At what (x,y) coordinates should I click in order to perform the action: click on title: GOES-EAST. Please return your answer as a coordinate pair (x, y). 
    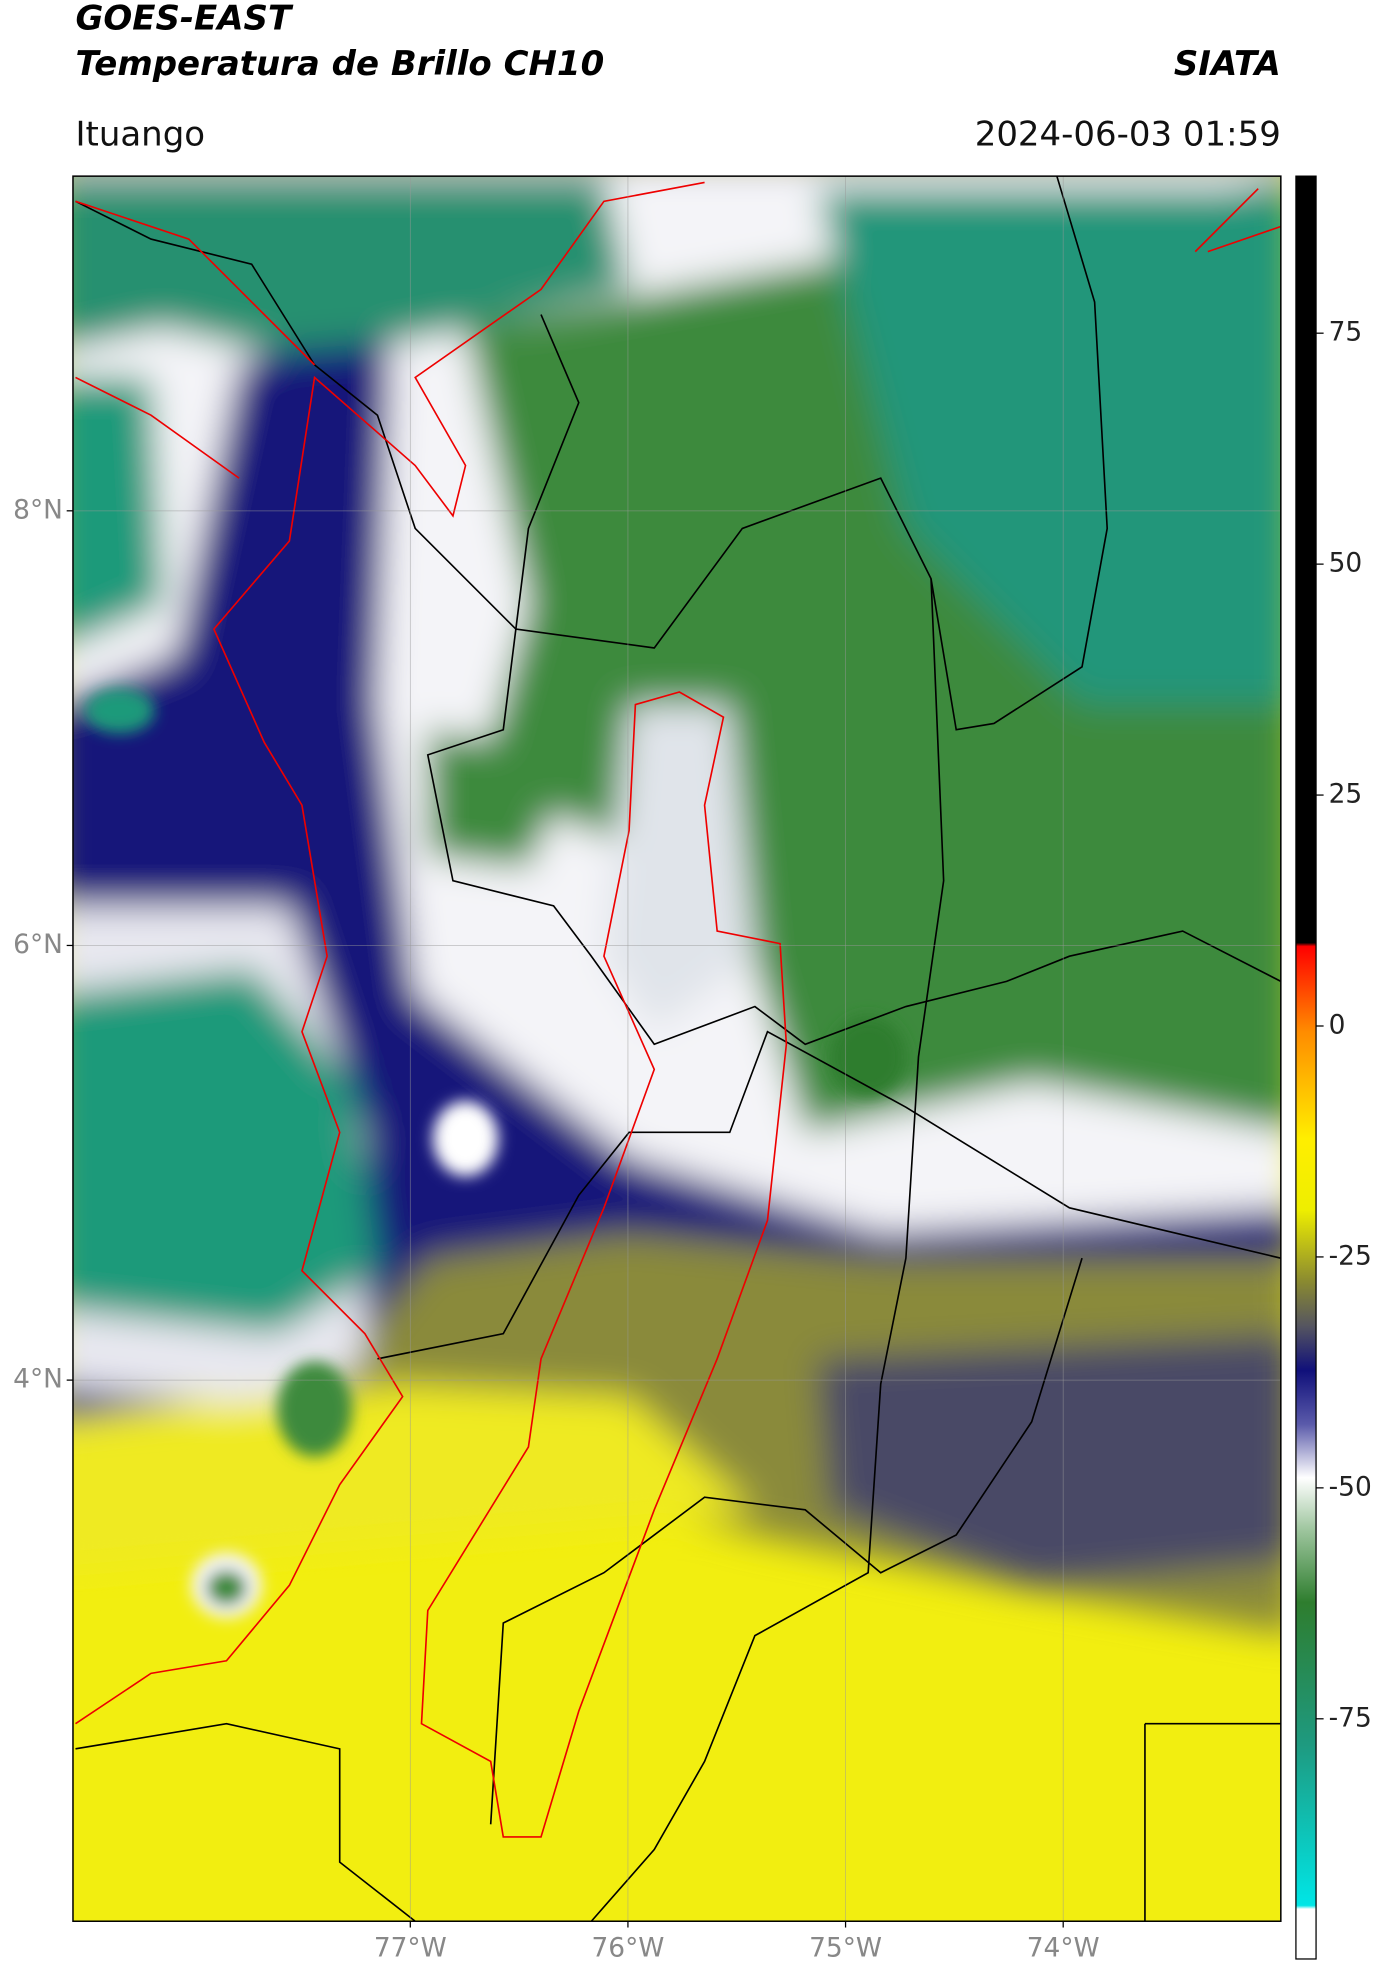
    Looking at the image, I should click on (184, 19).